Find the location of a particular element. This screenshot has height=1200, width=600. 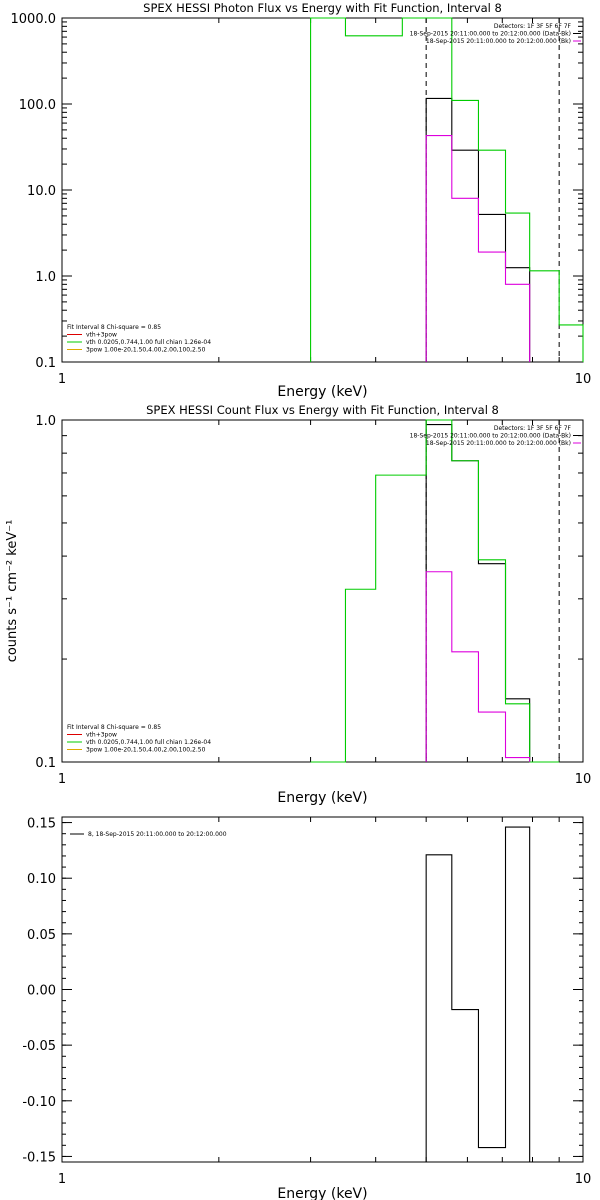

panel-3-y-tick-label: -0.15 is located at coordinates (39, 1157).